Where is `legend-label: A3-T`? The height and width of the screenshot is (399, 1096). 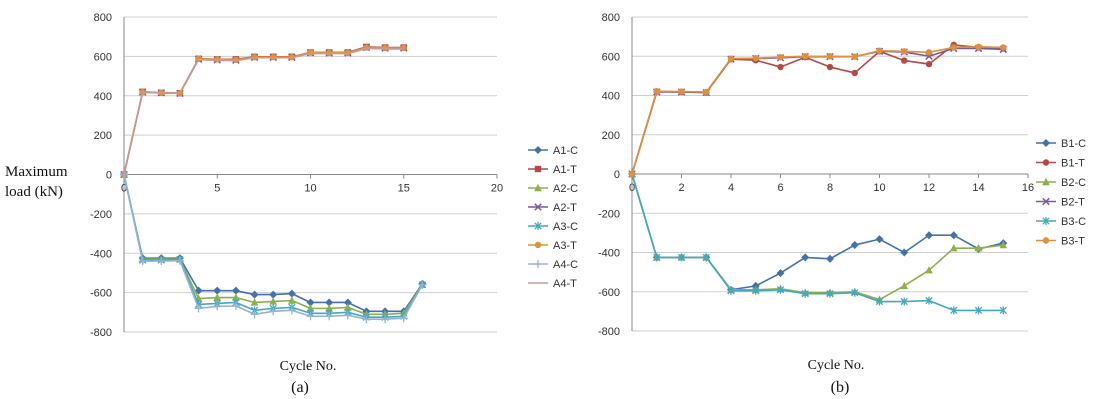 legend-label: A3-T is located at coordinates (565, 246).